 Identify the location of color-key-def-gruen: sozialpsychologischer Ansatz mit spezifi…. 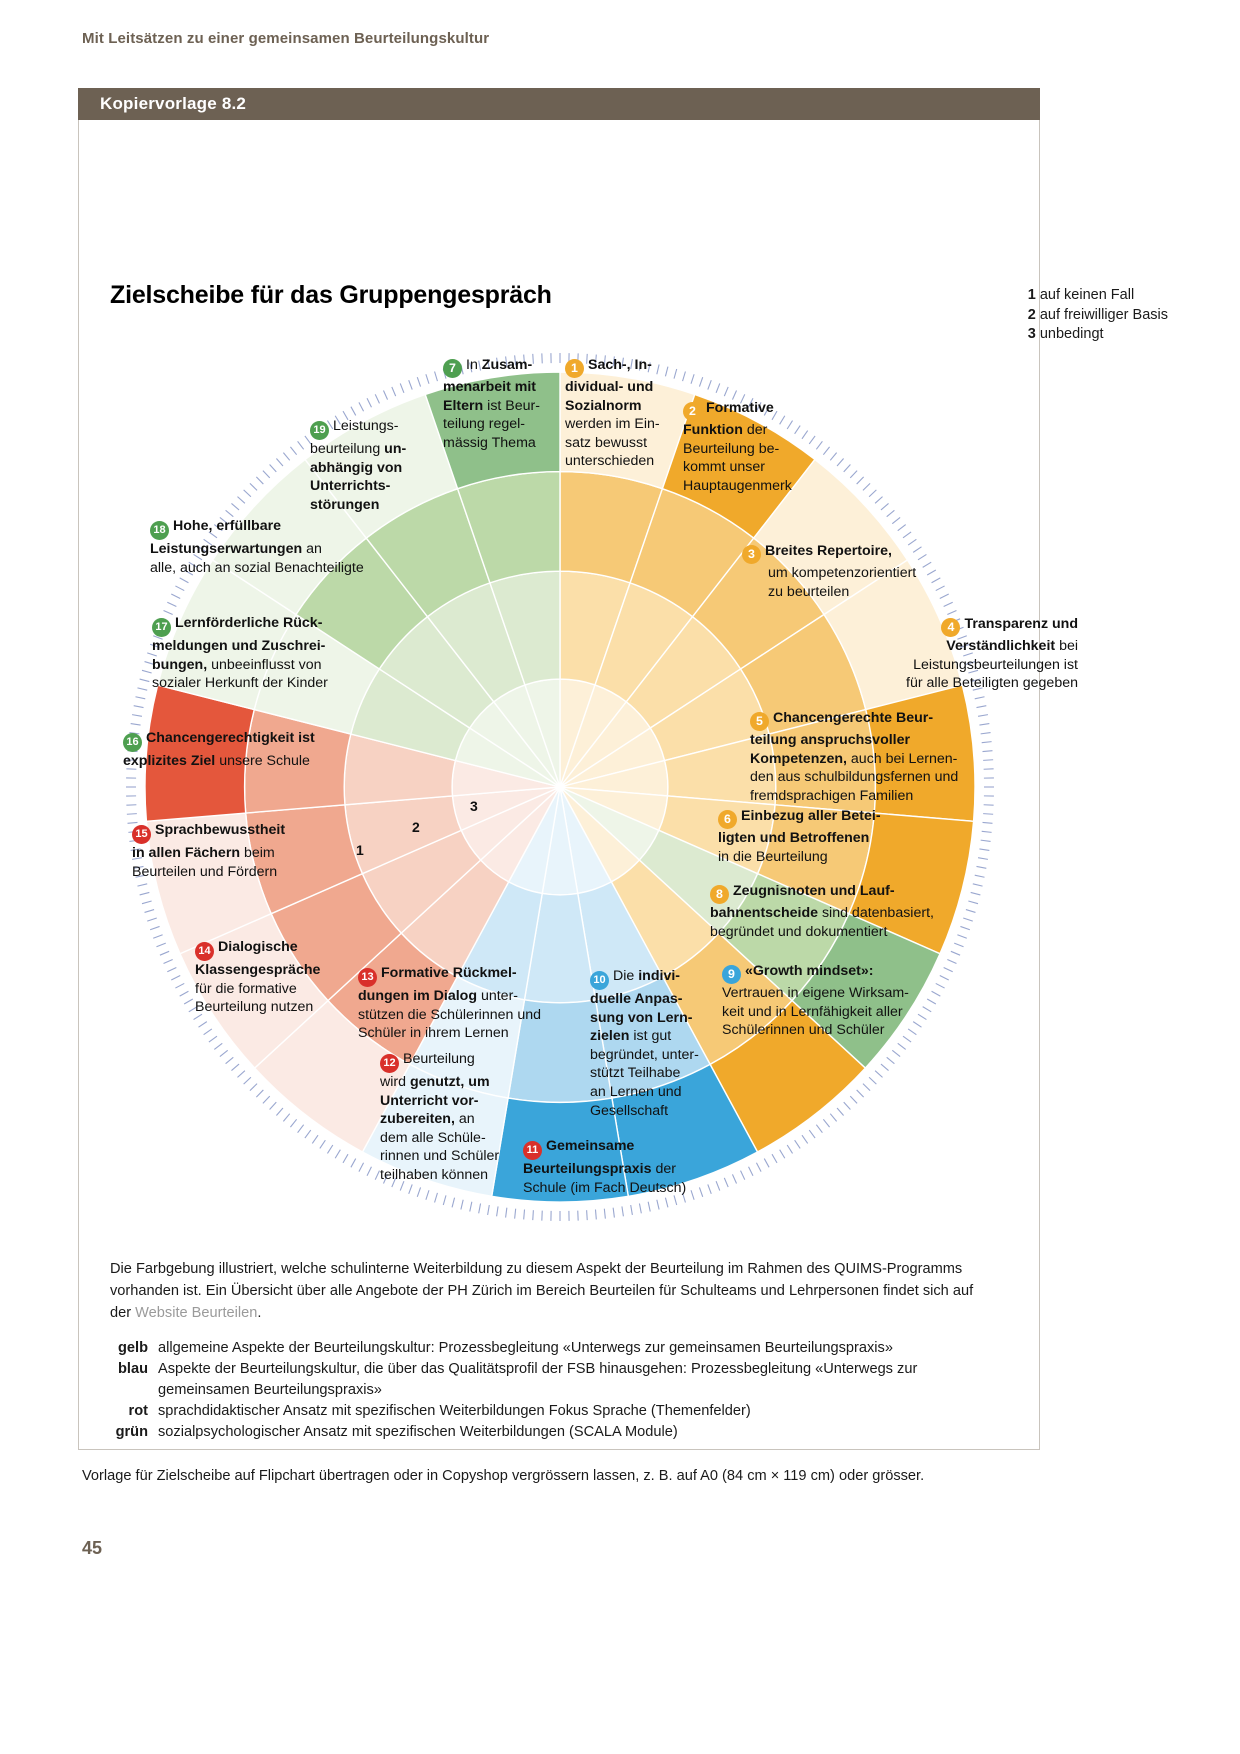
(418, 1432).